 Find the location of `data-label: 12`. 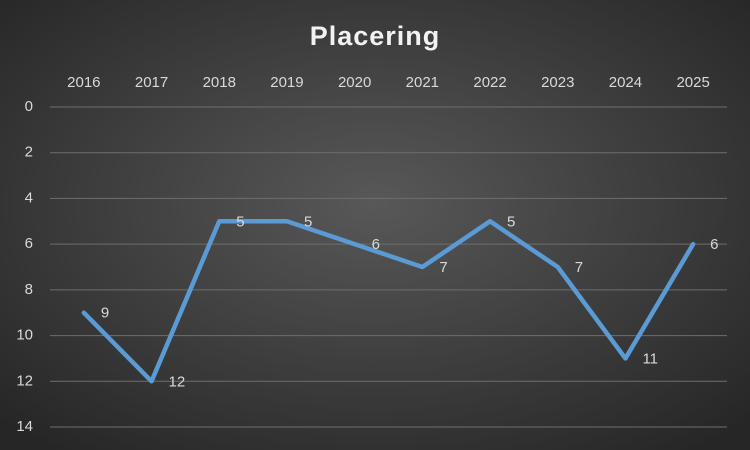

data-label: 12 is located at coordinates (177, 381).